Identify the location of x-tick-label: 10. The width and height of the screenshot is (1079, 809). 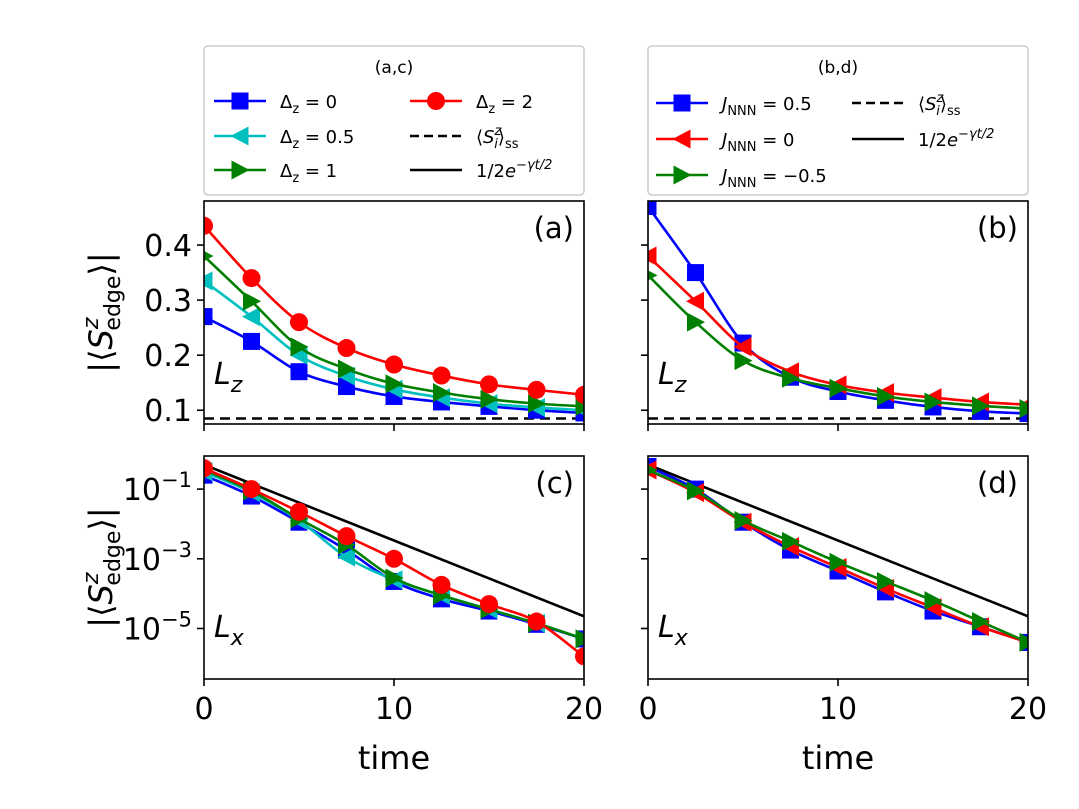
(838, 709).